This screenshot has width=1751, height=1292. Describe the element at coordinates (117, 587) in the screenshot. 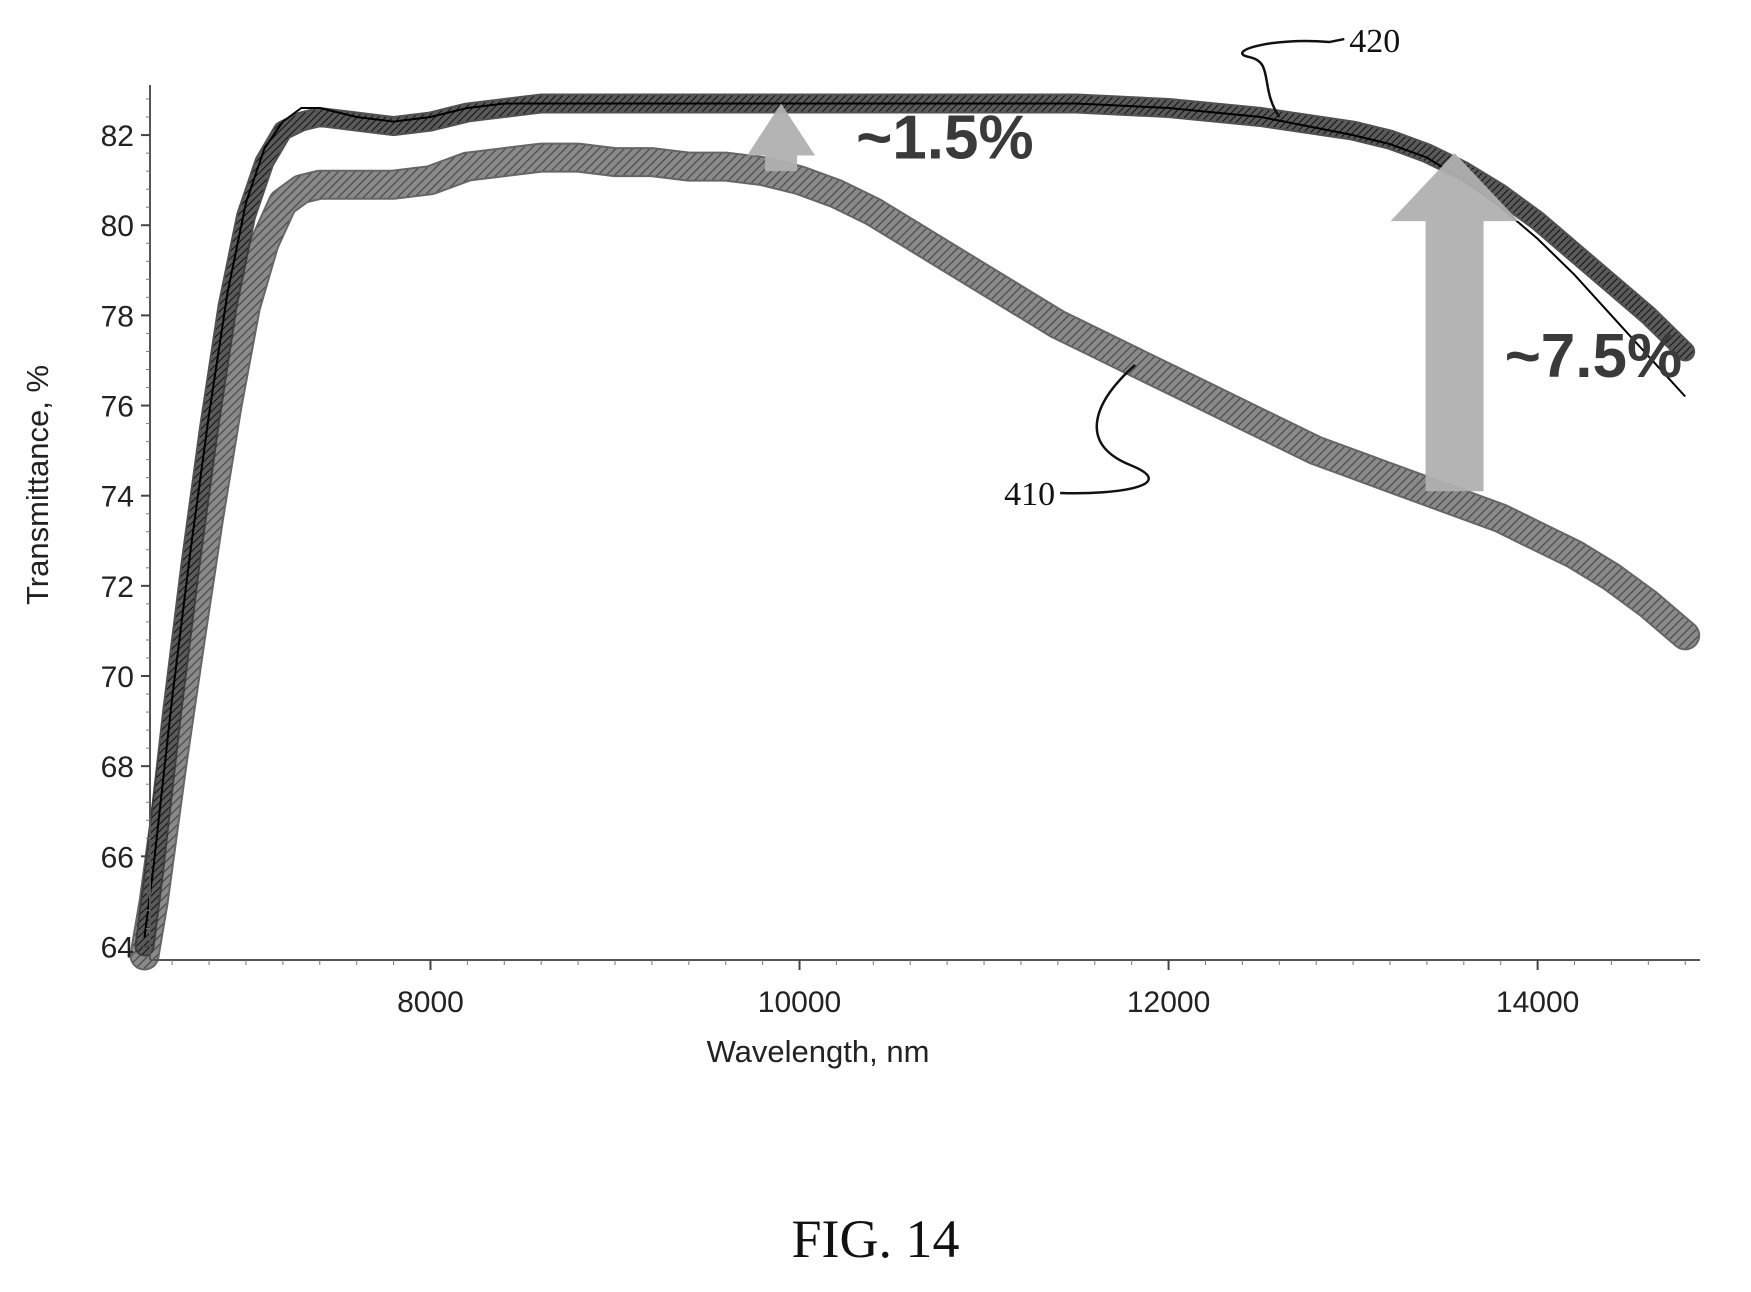

I see `y-tick-label: 72` at that location.